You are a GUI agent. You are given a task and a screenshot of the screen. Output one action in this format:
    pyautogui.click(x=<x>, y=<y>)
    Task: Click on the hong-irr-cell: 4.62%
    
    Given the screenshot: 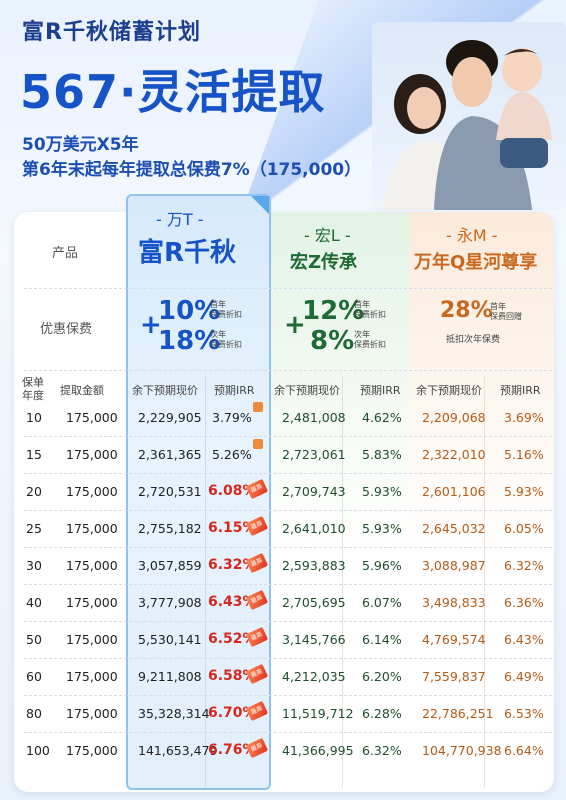 What is the action you would take?
    pyautogui.click(x=382, y=417)
    